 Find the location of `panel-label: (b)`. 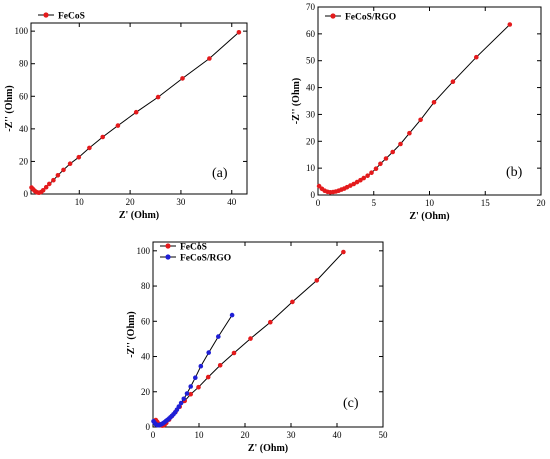

panel-label: (b) is located at coordinates (514, 172).